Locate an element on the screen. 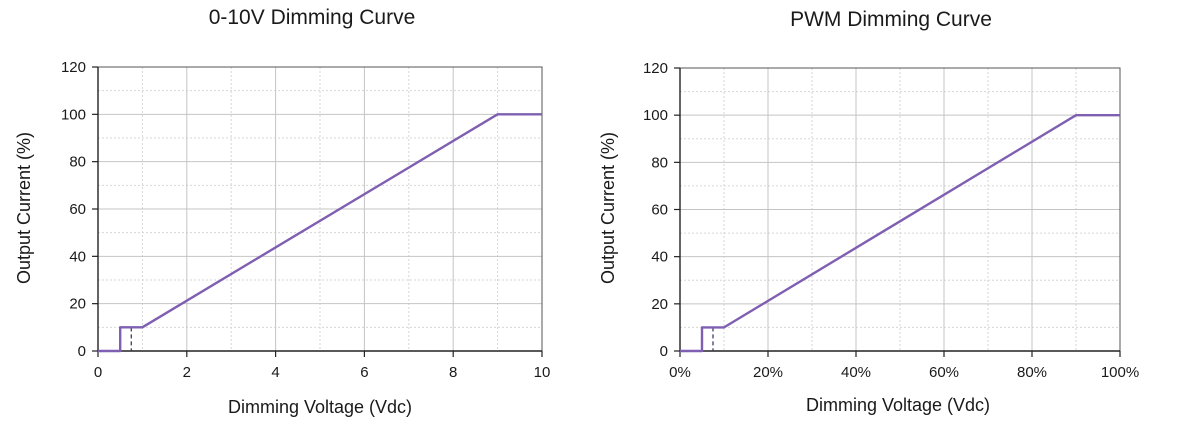 The height and width of the screenshot is (424, 1191). x-tick-label: 0 is located at coordinates (98, 372).